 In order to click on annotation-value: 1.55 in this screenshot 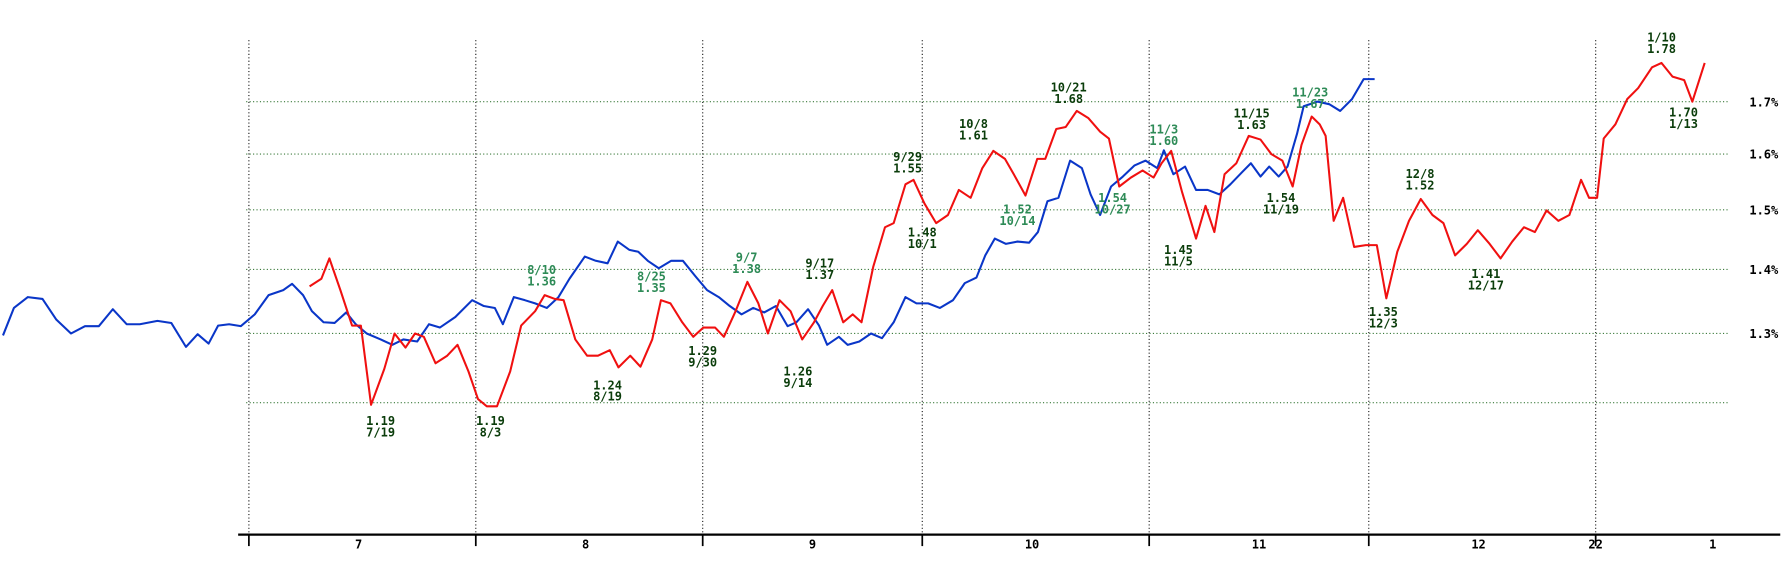, I will do `click(907, 168)`.